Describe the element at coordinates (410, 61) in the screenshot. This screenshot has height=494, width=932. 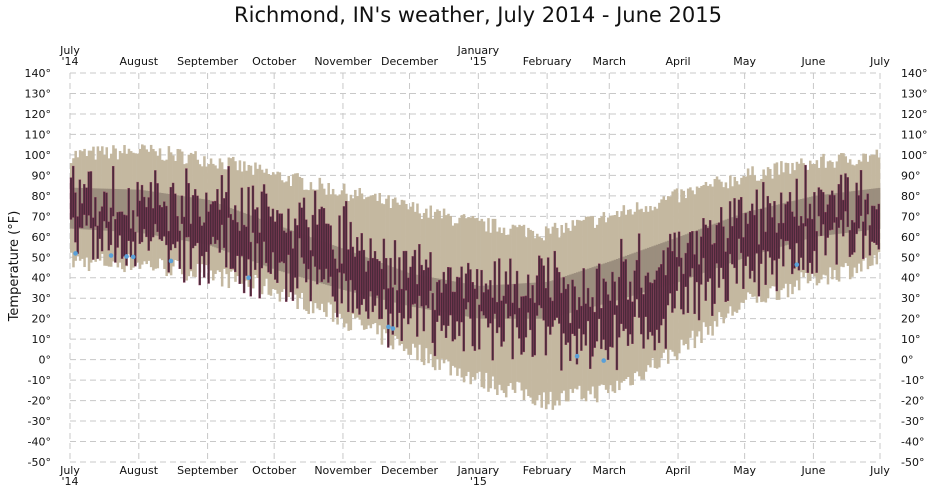
I see `x-tick-label: December` at that location.